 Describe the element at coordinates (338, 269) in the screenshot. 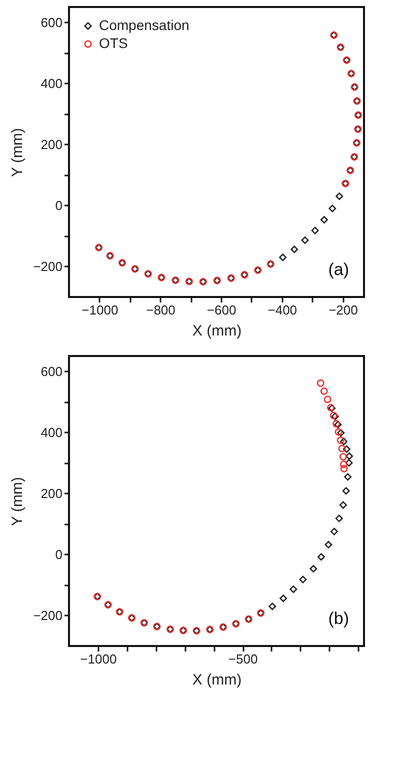

I see `annotation: (a)` at that location.